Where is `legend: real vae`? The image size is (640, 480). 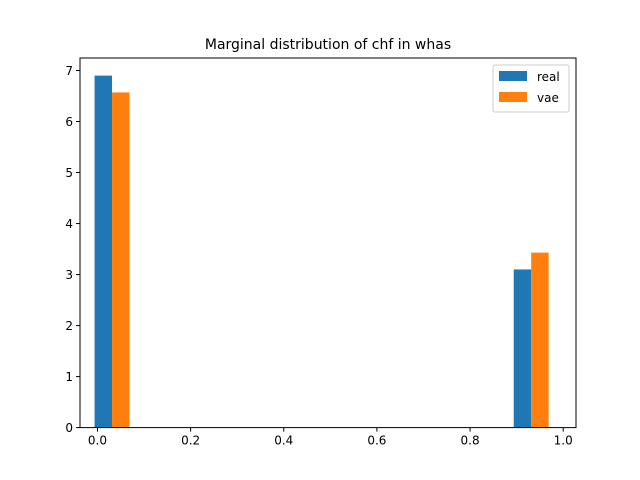 legend: real vae is located at coordinates (531, 88).